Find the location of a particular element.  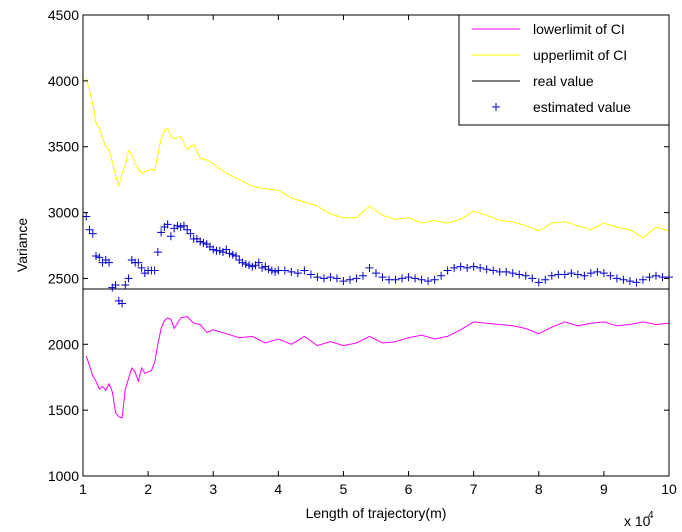

x-tick-label-2: 3 is located at coordinates (213, 489).